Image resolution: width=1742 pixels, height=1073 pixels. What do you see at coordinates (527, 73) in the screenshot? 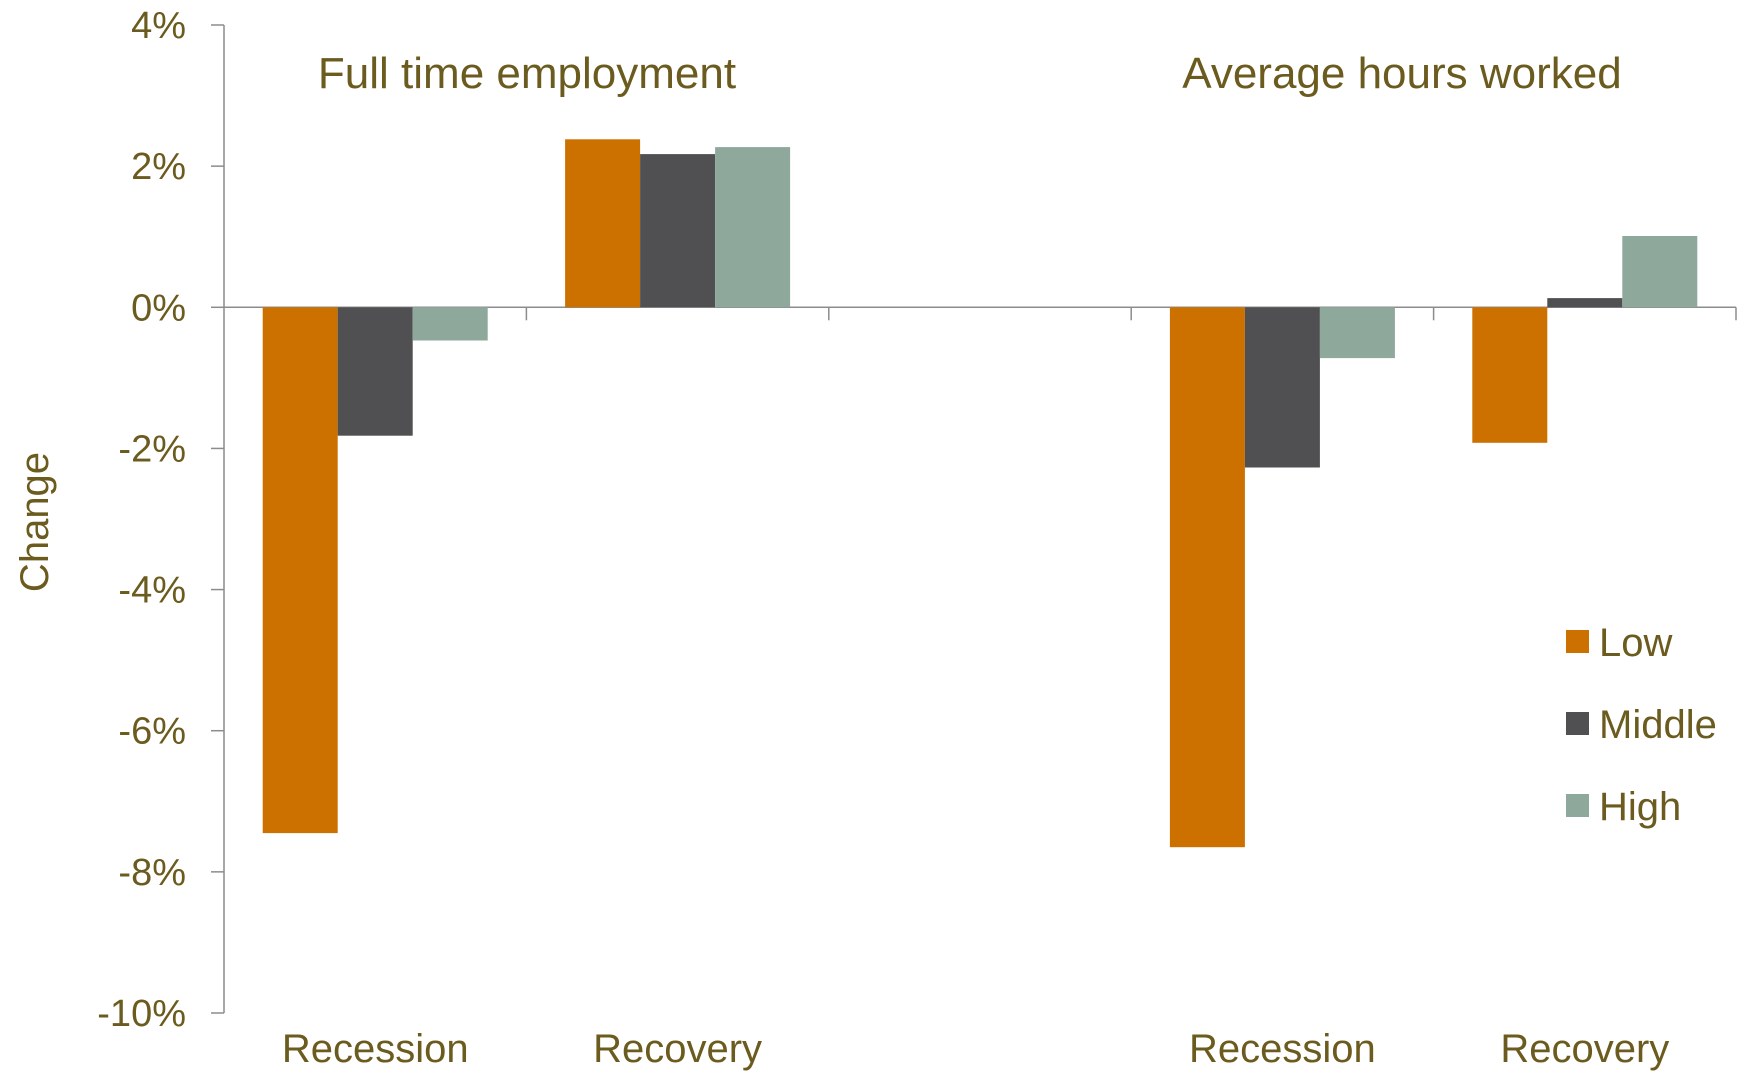
I see `panel-title-full-time-employment: Full time employment` at bounding box center [527, 73].